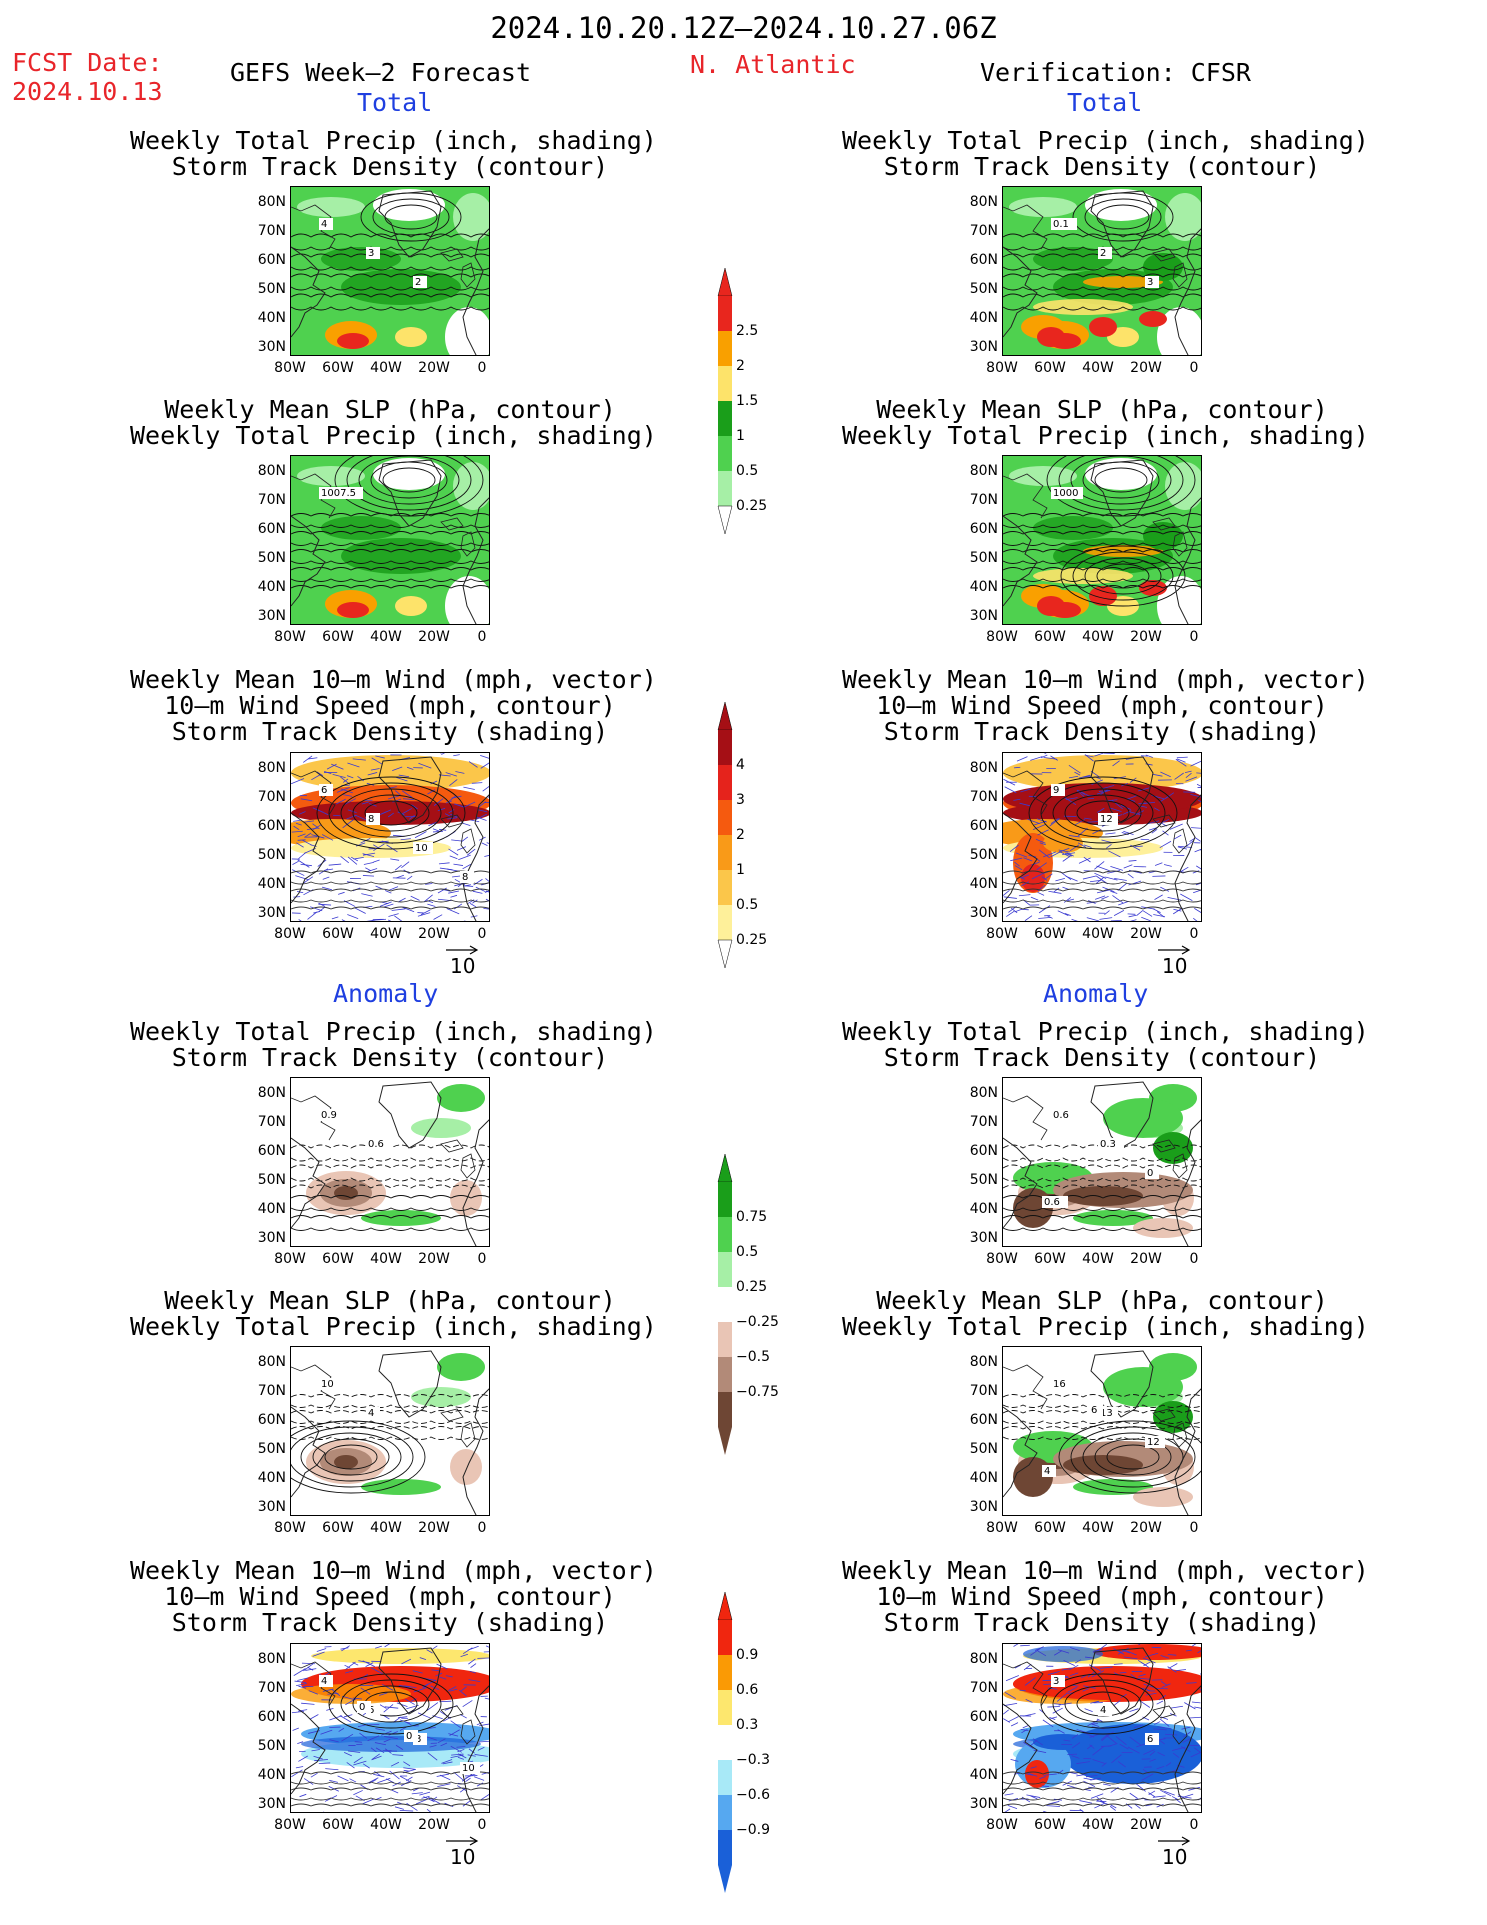 This screenshot has width=1487, height=1925. What do you see at coordinates (1102, 1431) in the screenshot?
I see `right-anom-slp_precip-map: 16 13 12 4 6` at bounding box center [1102, 1431].